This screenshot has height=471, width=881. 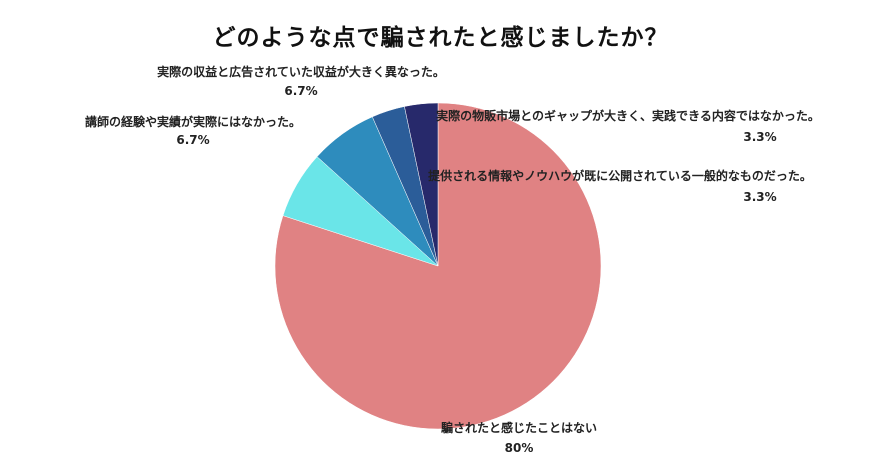 What do you see at coordinates (192, 140) in the screenshot?
I see `slice-value-2: 6.7%` at bounding box center [192, 140].